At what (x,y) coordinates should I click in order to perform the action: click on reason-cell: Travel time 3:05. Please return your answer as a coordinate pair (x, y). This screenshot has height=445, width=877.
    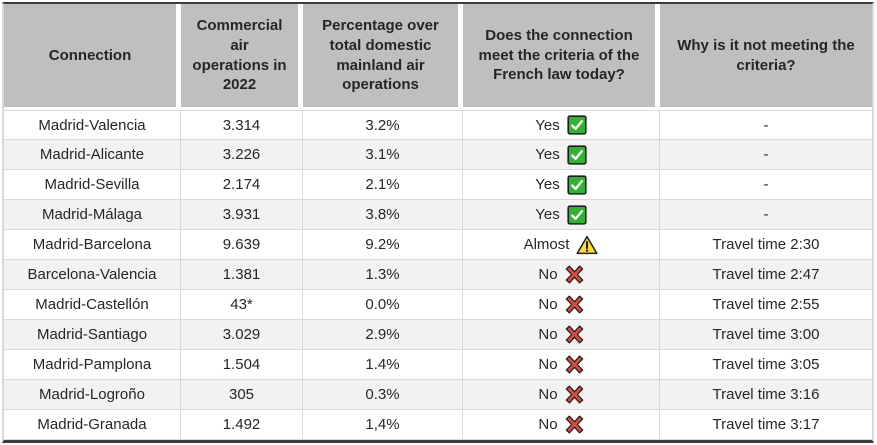
    Looking at the image, I should click on (766, 364).